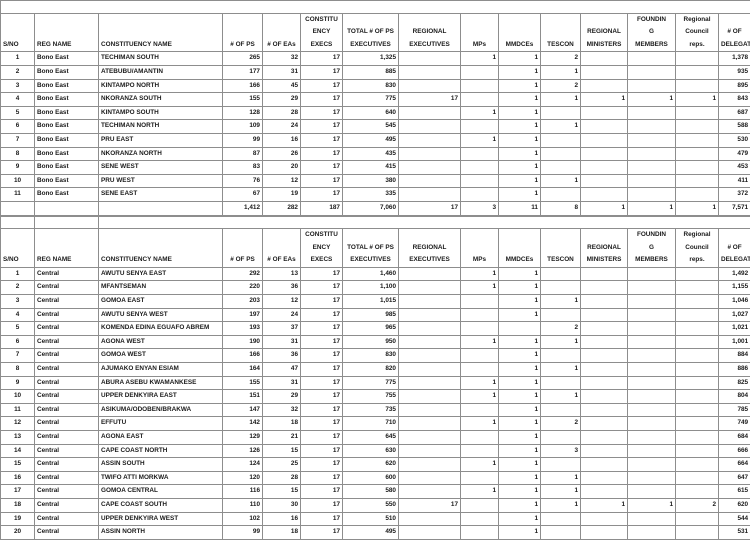 The height and width of the screenshot is (553, 750). Describe the element at coordinates (160, 315) in the screenshot. I see `row-constituency-name: AWUTU SENYA WEST` at that location.